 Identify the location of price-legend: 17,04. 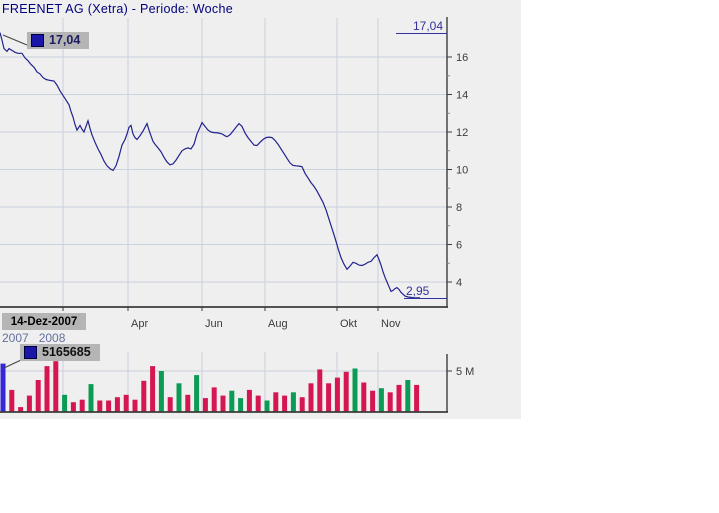
(58, 40).